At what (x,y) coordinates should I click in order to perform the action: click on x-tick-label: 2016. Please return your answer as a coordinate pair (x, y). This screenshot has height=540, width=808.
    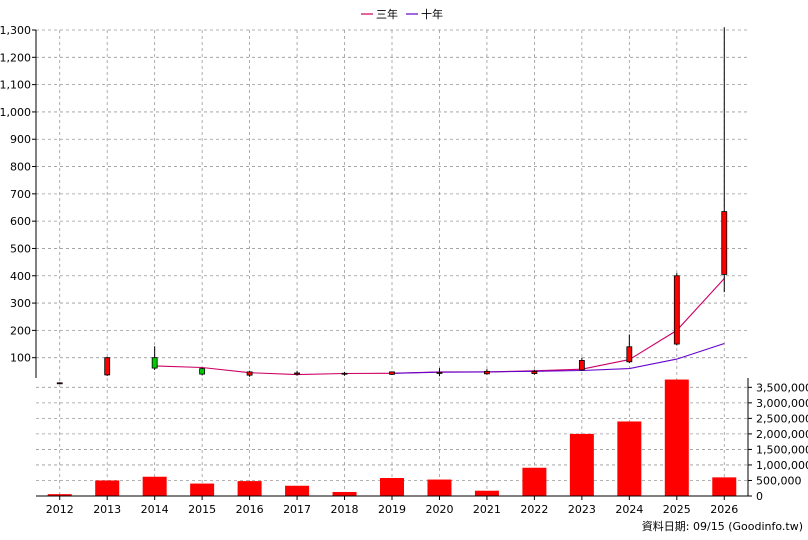
    Looking at the image, I should click on (250, 509).